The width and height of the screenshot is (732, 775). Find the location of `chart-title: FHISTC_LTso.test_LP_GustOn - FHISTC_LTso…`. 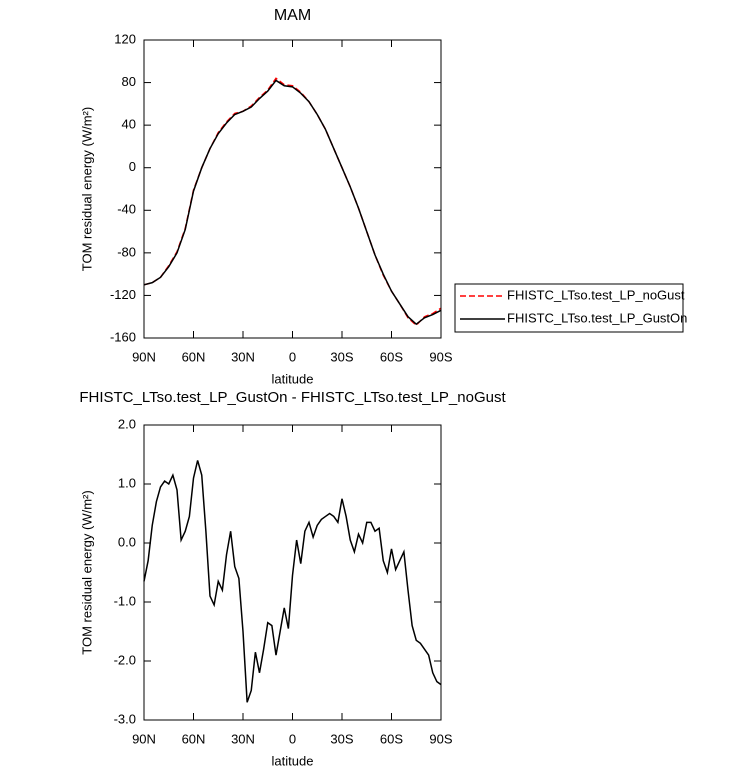

chart-title: FHISTC_LTso.test_LP_GustOn - FHISTC_LTso… is located at coordinates (292, 397).